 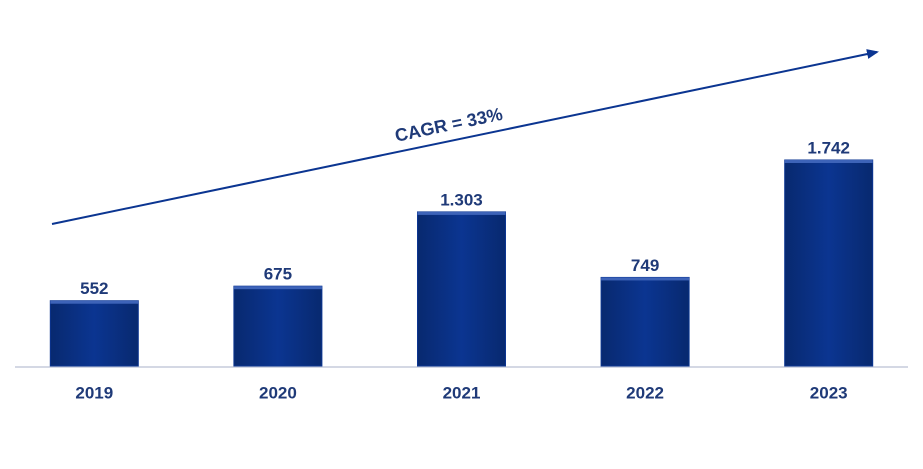 I want to click on value-label: 1.742, so click(x=828, y=147).